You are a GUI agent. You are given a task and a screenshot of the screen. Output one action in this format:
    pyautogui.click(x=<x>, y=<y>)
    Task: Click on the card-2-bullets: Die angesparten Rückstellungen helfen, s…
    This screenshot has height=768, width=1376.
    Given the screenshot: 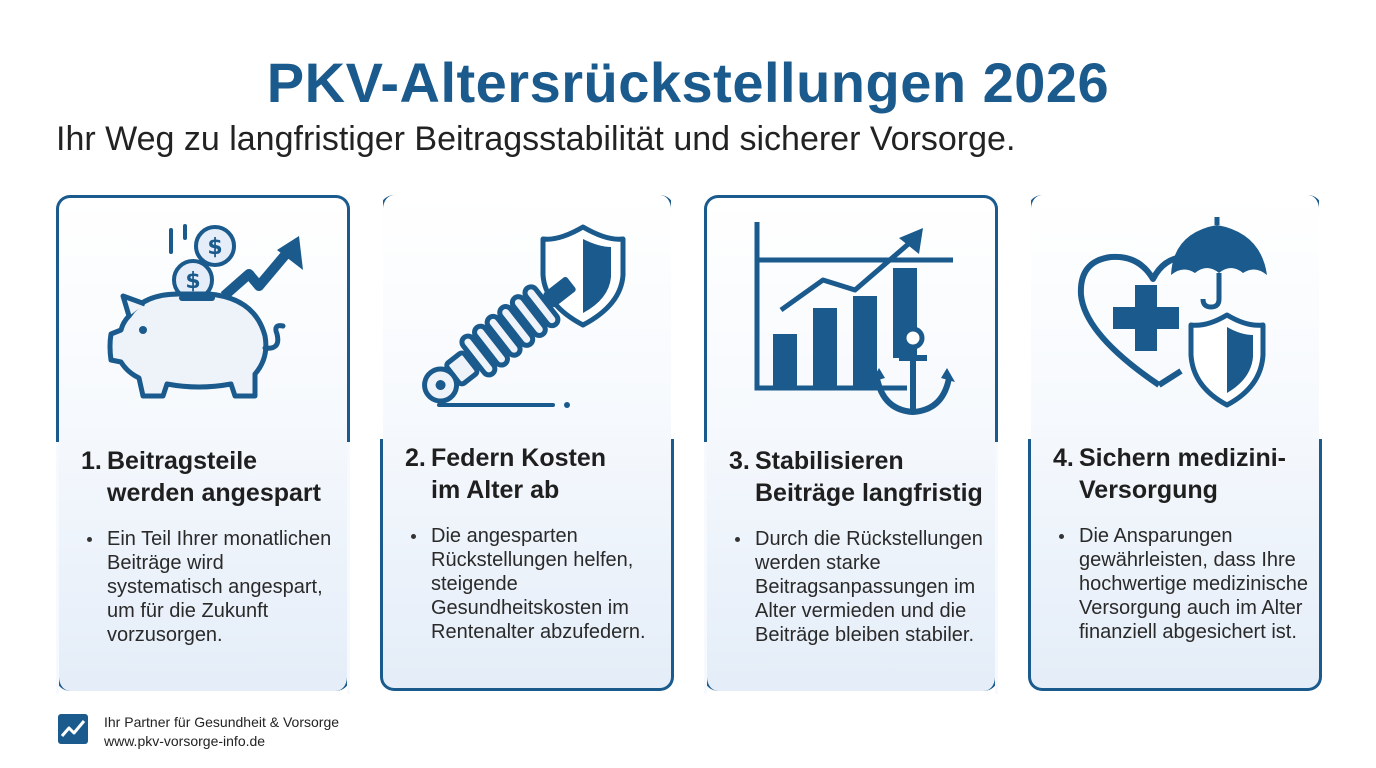 What is the action you would take?
    pyautogui.click(x=536, y=584)
    